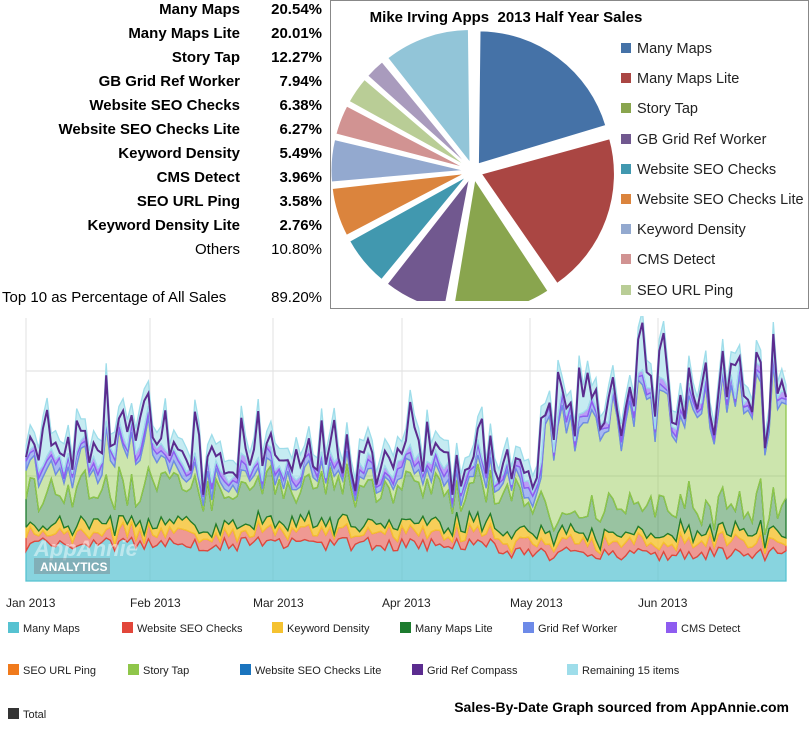 The image size is (811, 732). Describe the element at coordinates (190, 629) in the screenshot. I see `legend-label: Website SEO Checks` at that location.